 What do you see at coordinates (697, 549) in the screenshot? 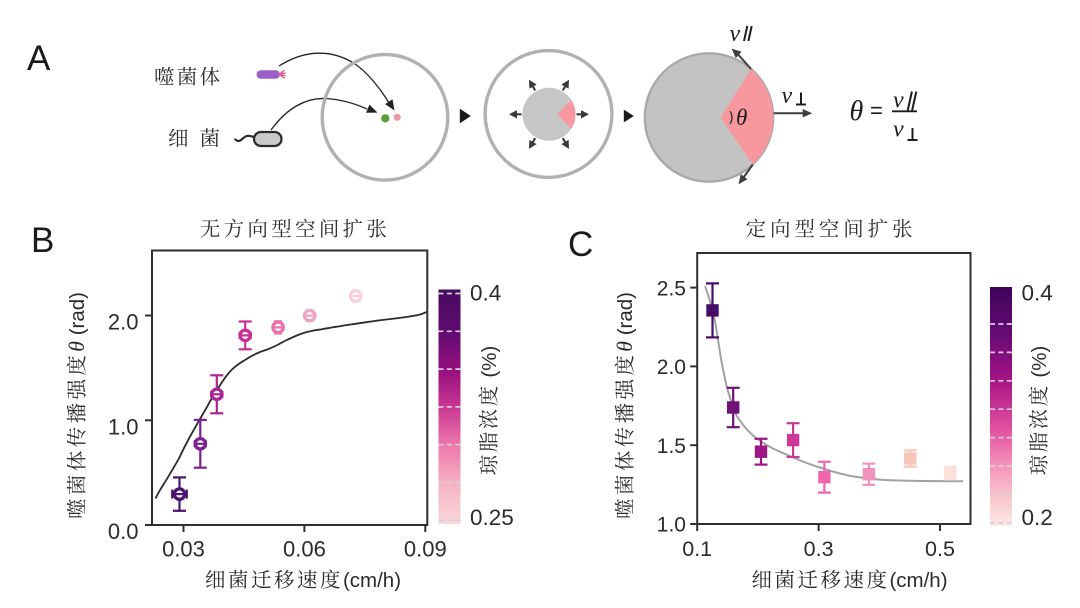
I see `svg-text: 0.1` at bounding box center [697, 549].